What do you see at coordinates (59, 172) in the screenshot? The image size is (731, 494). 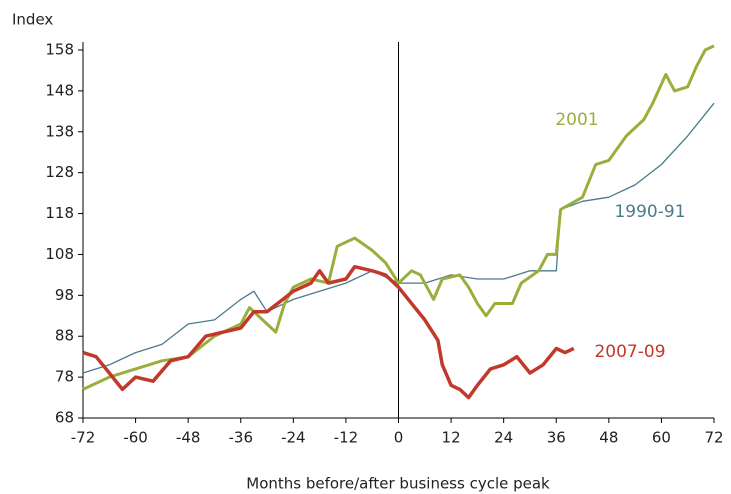 I see `y-tick-label: 128` at bounding box center [59, 172].